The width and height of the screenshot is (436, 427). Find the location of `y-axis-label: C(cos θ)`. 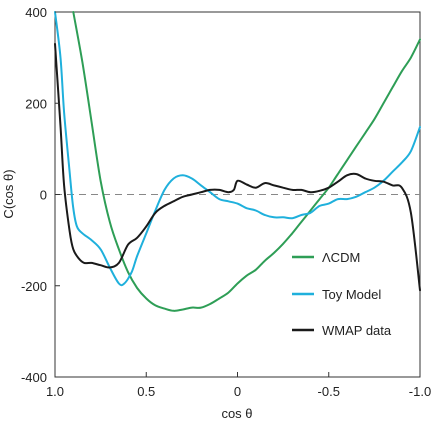

y-axis-label: C(cos θ) is located at coordinates (8, 193).